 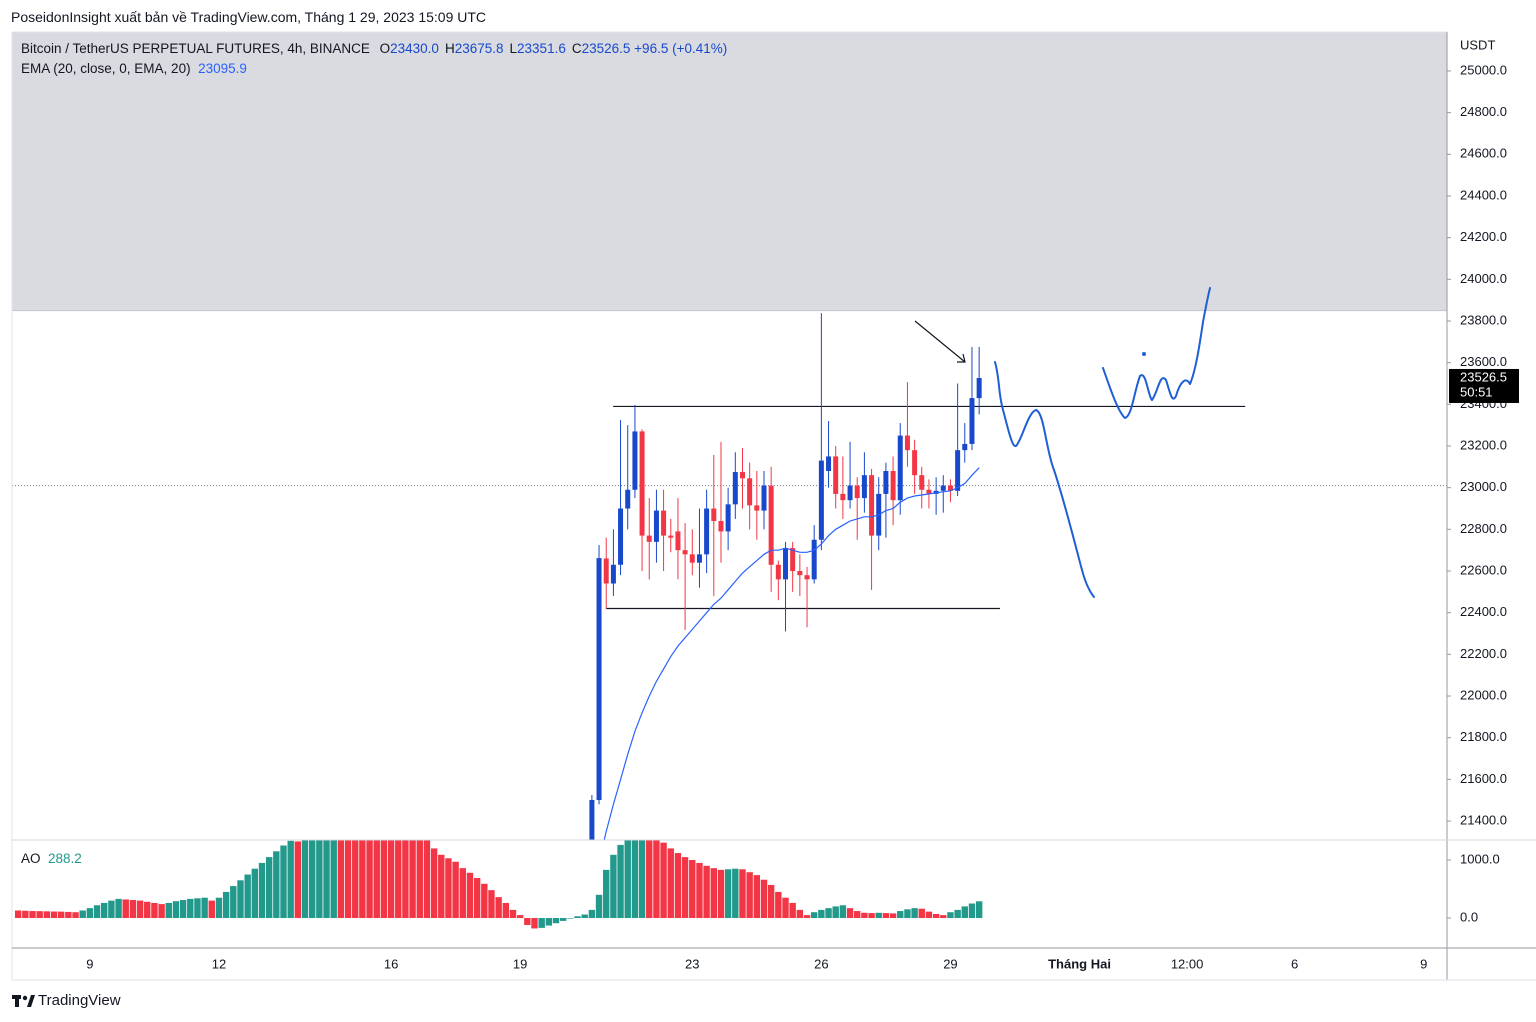 I want to click on logo-part, so click(x=31, y=1001).